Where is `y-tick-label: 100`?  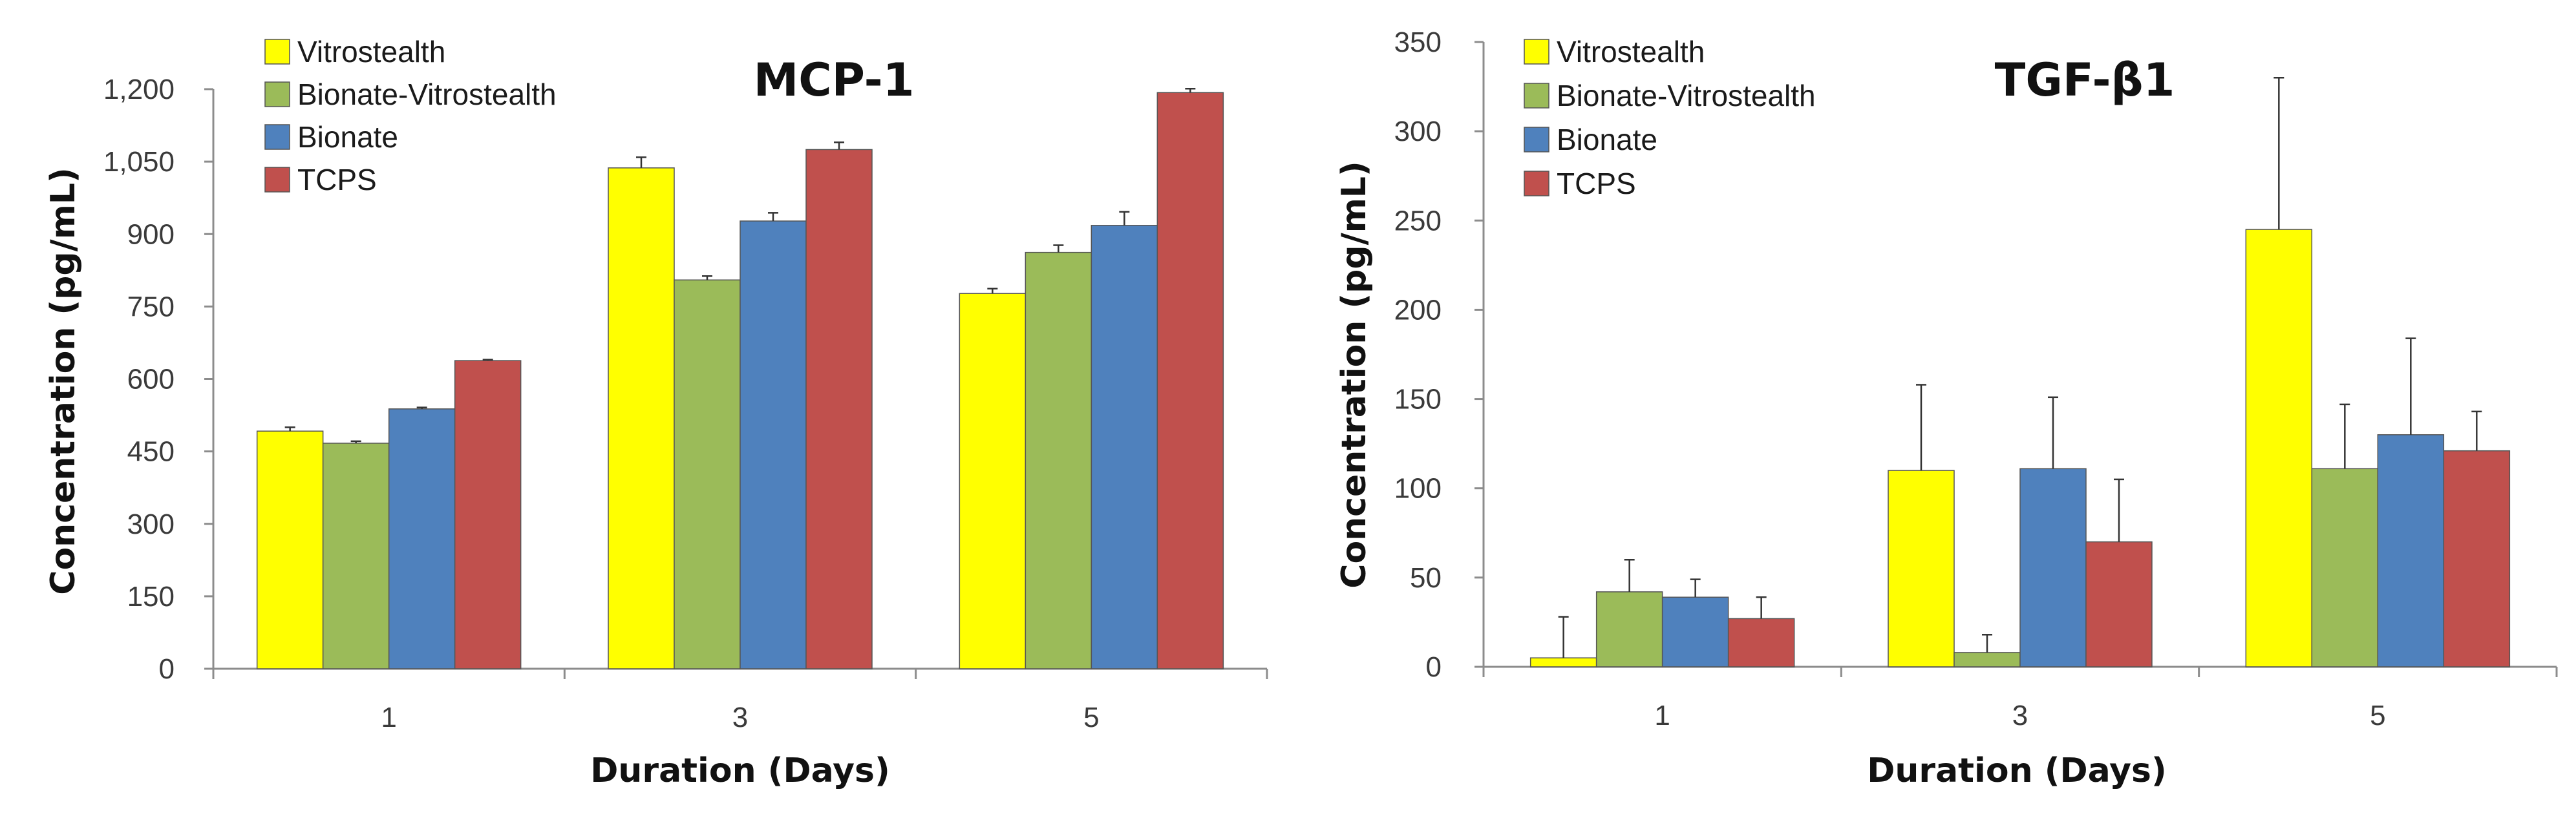 y-tick-label: 100 is located at coordinates (1418, 489).